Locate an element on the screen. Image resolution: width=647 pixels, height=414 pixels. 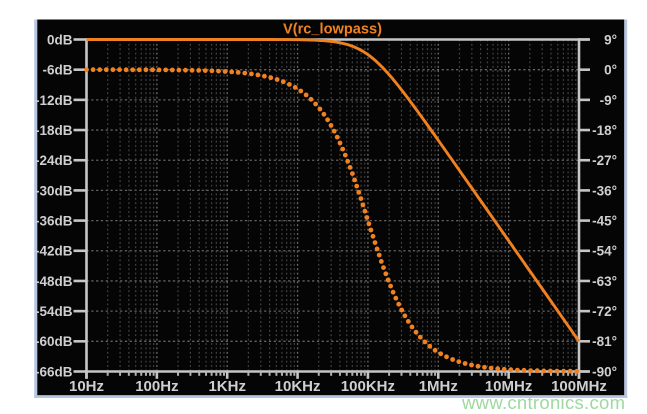
svg-text: 100KHz is located at coordinates (368, 386).